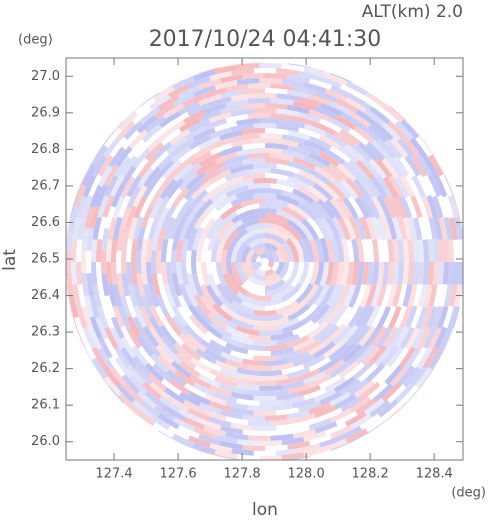 This screenshot has width=491, height=525. What do you see at coordinates (45, 185) in the screenshot?
I see `y-tick-label: 26.7` at bounding box center [45, 185].